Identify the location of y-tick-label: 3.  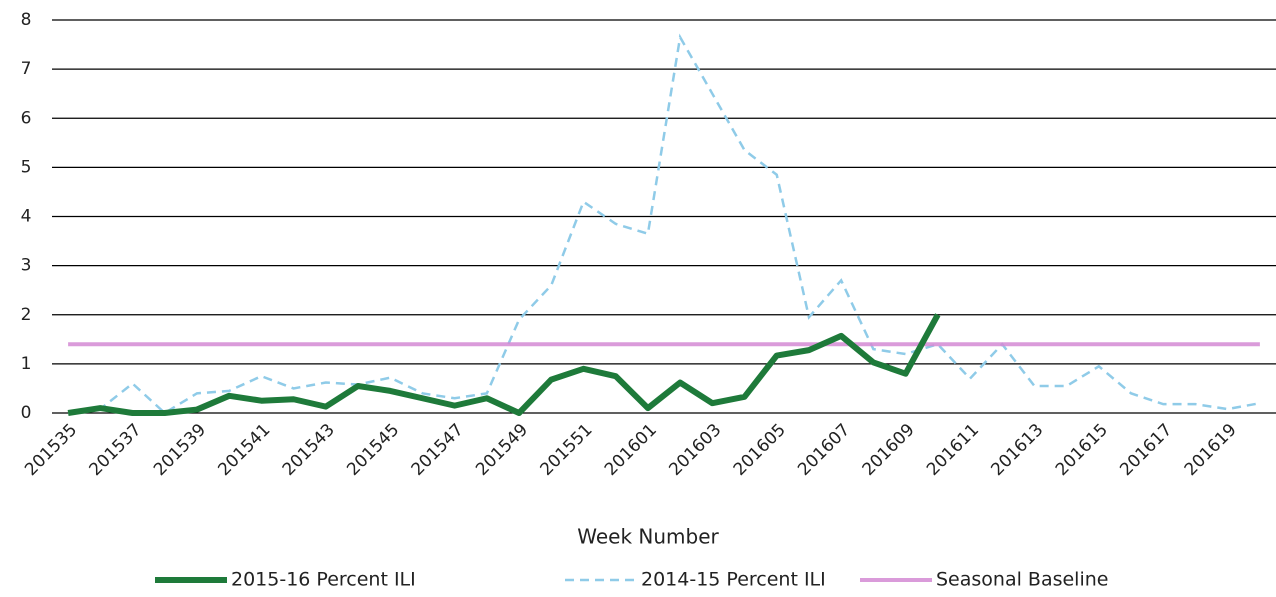
(26, 266).